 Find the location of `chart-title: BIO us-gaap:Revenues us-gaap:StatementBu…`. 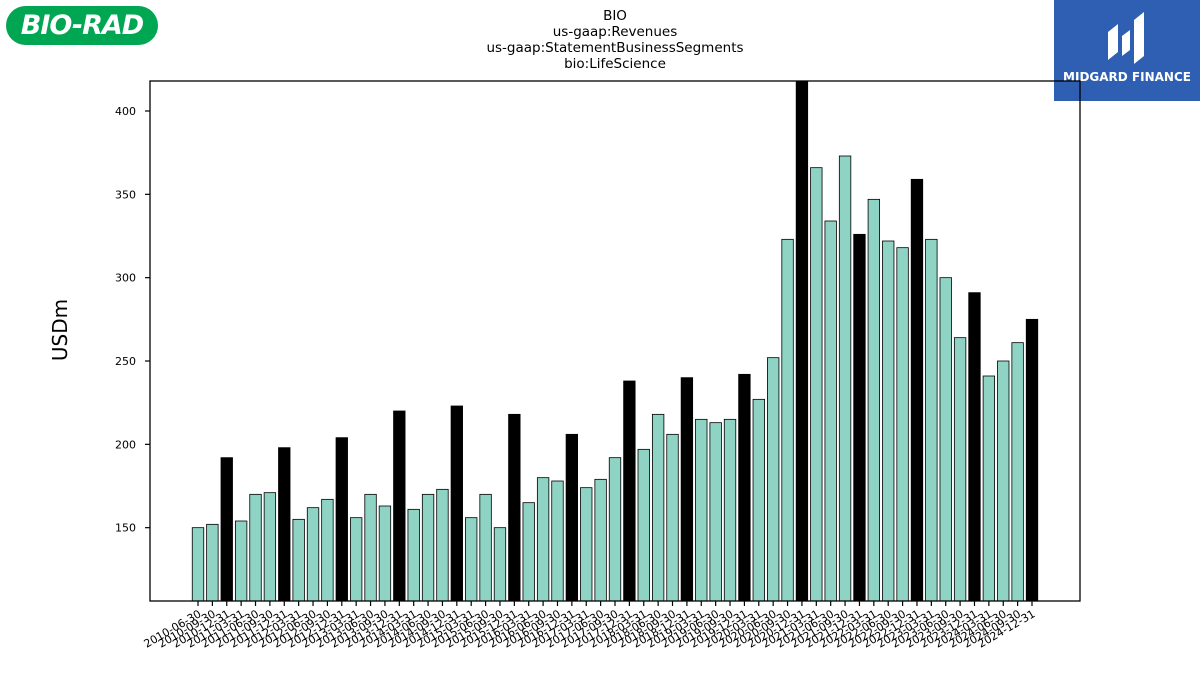

chart-title: BIO us-gaap:Revenues us-gaap:StatementBu… is located at coordinates (615, 40).